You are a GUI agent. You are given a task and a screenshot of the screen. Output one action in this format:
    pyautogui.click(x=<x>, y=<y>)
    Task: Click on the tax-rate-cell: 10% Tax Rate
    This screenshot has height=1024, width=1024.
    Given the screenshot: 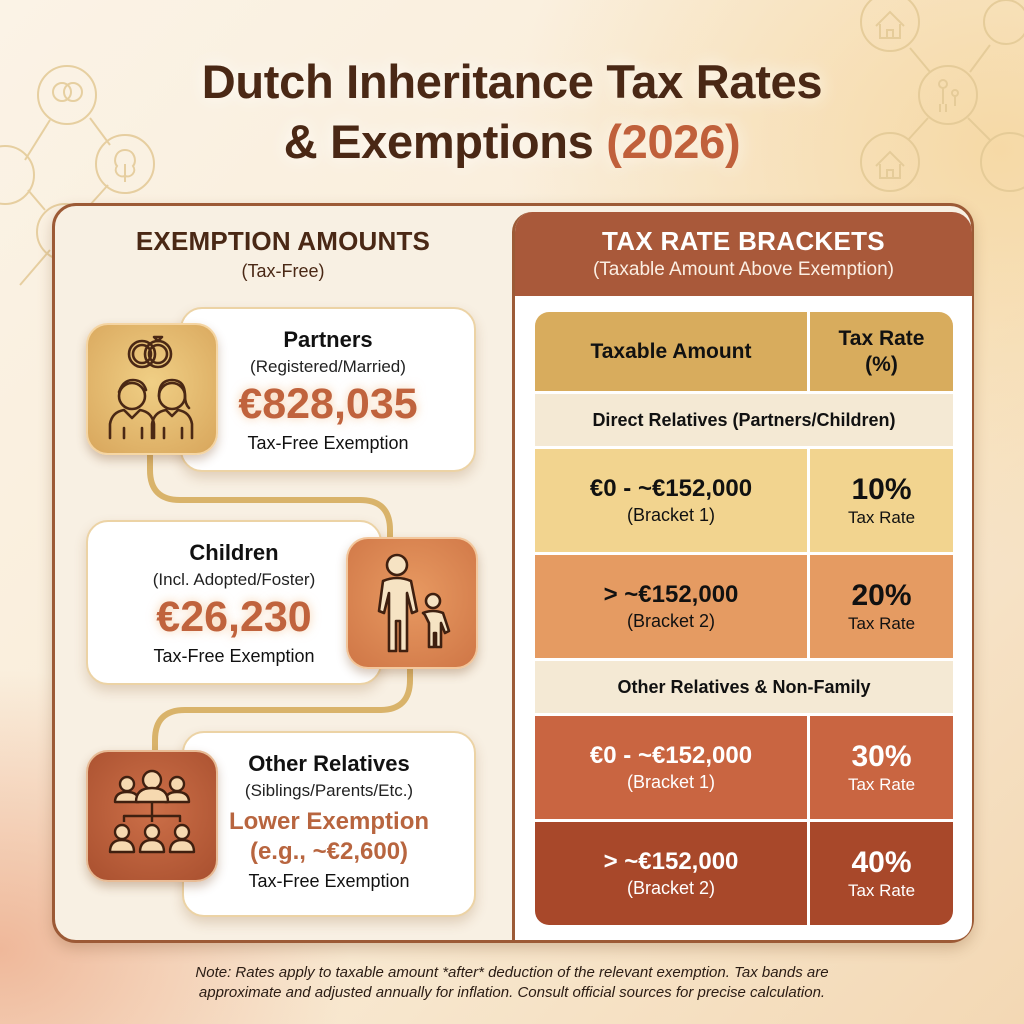 What is the action you would take?
    pyautogui.click(x=881, y=500)
    